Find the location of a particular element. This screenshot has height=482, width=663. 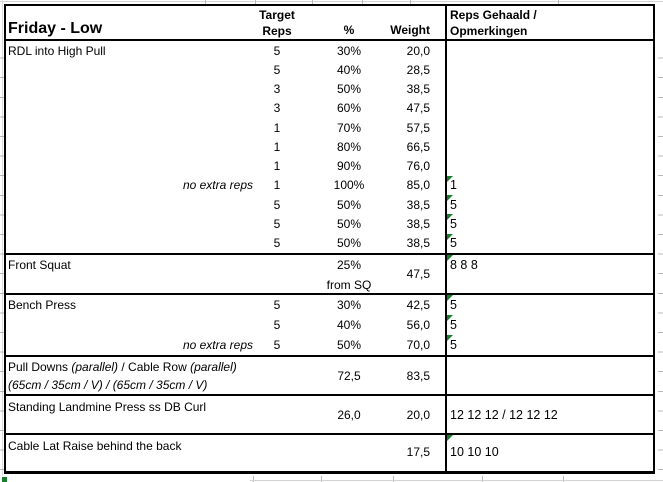

weight-cell: 57,5 is located at coordinates (418, 127).